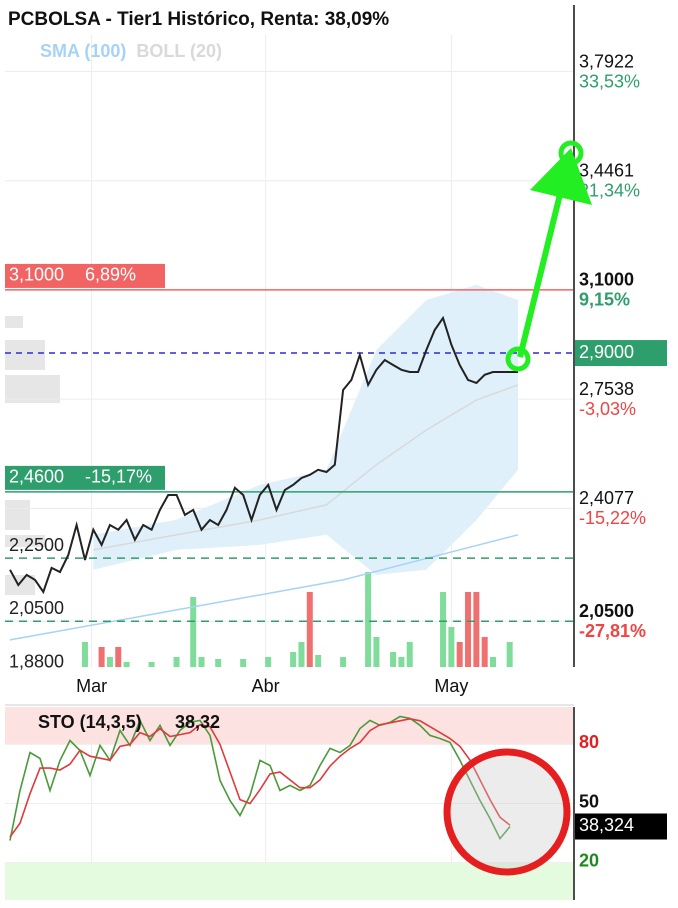 The image size is (678, 908). What do you see at coordinates (606, 170) in the screenshot?
I see `y-tick-label: 3,4461` at bounding box center [606, 170].